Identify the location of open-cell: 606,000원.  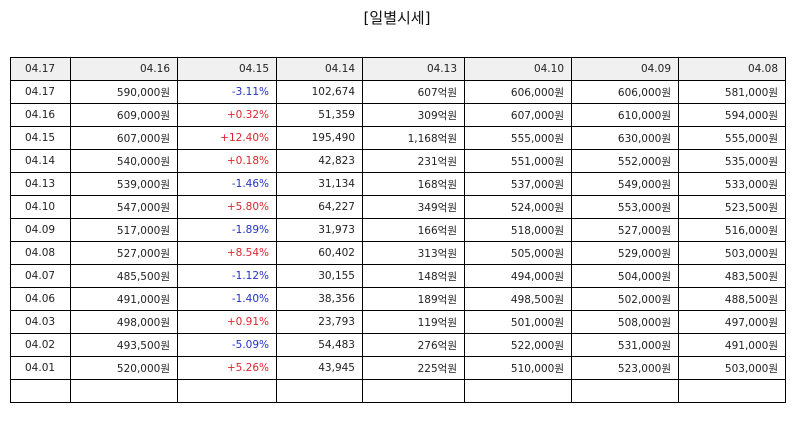
(518, 92).